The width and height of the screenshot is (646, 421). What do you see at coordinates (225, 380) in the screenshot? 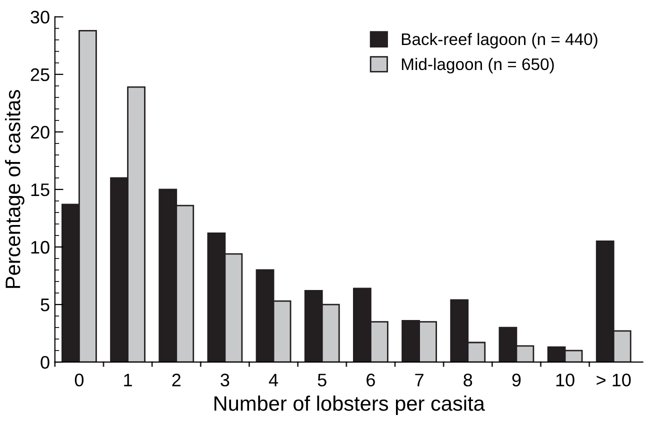
I see `x-tick-label: 3` at bounding box center [225, 380].